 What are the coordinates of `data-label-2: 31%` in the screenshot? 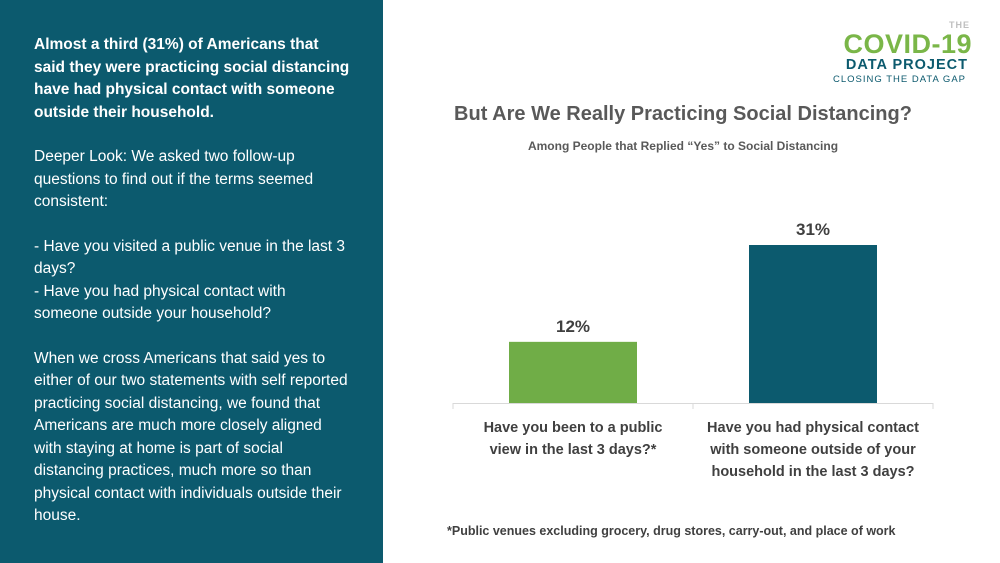 It's located at (813, 229).